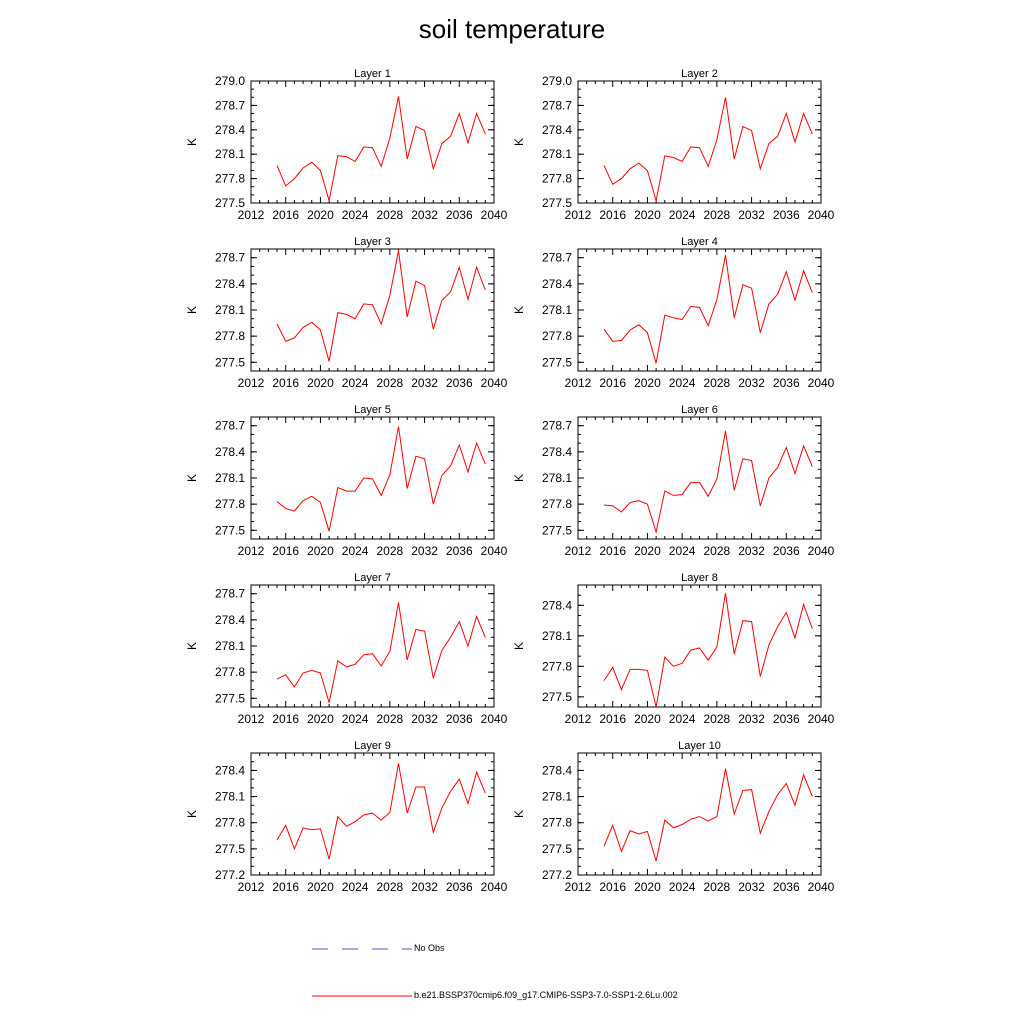 This screenshot has height=1024, width=1024. What do you see at coordinates (512, 29) in the screenshot?
I see `chart-title: soil temperature` at bounding box center [512, 29].